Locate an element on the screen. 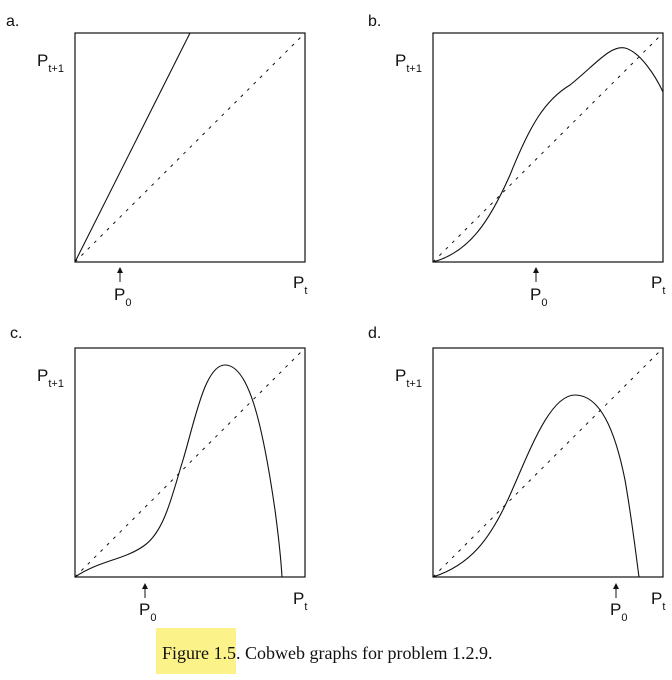 The height and width of the screenshot is (680, 672). y-axis-label-c: Pt+1 is located at coordinates (50, 378).